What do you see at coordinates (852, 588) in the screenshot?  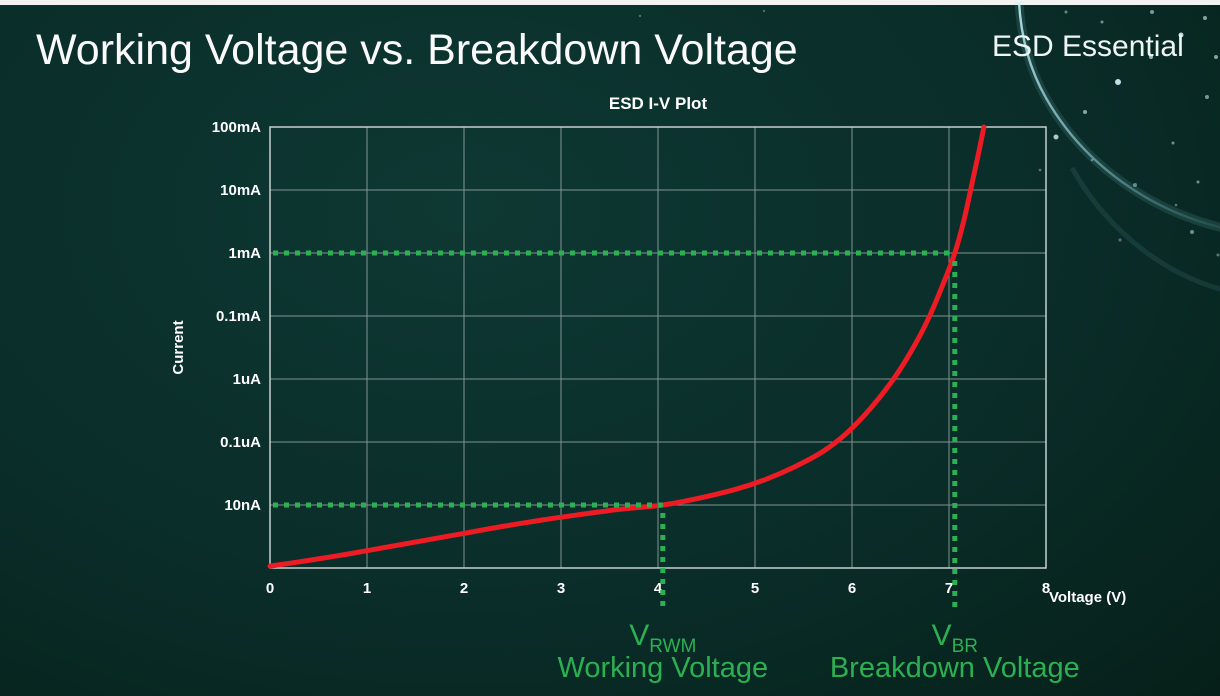 I see `x-tick-label: 6` at bounding box center [852, 588].